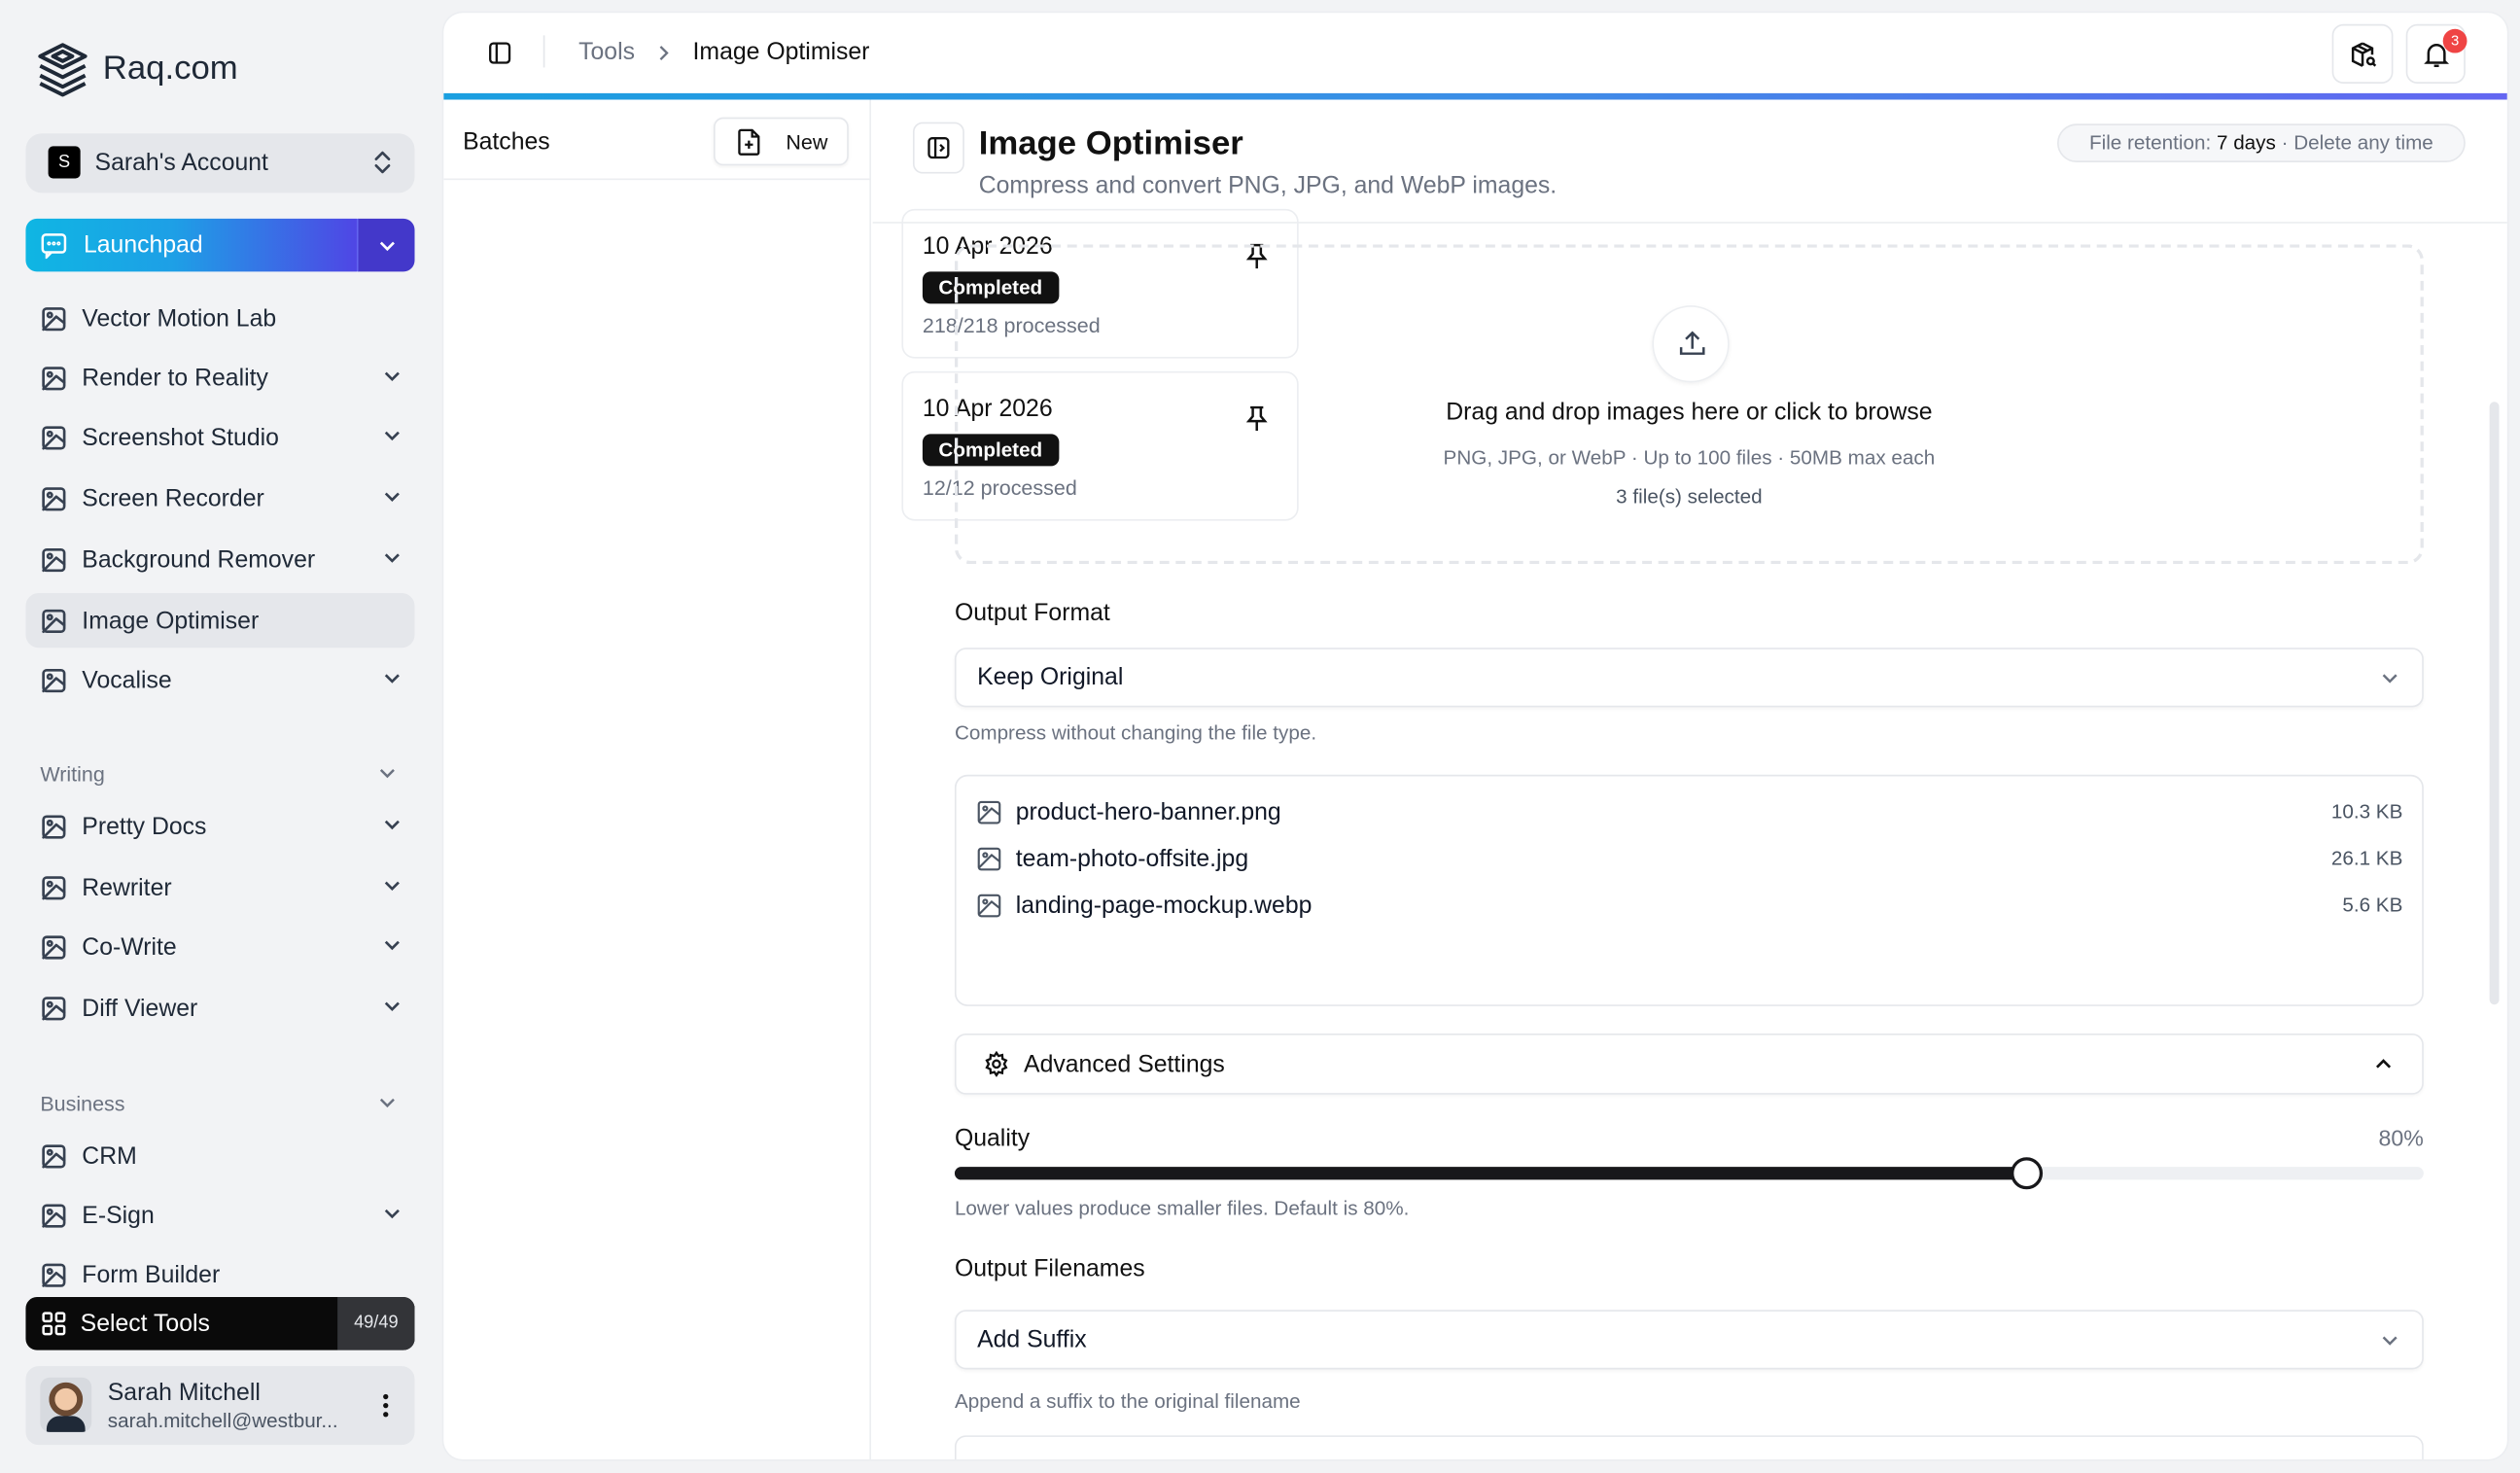  Describe the element at coordinates (218, 774) in the screenshot. I see `section-writing: Writing` at that location.